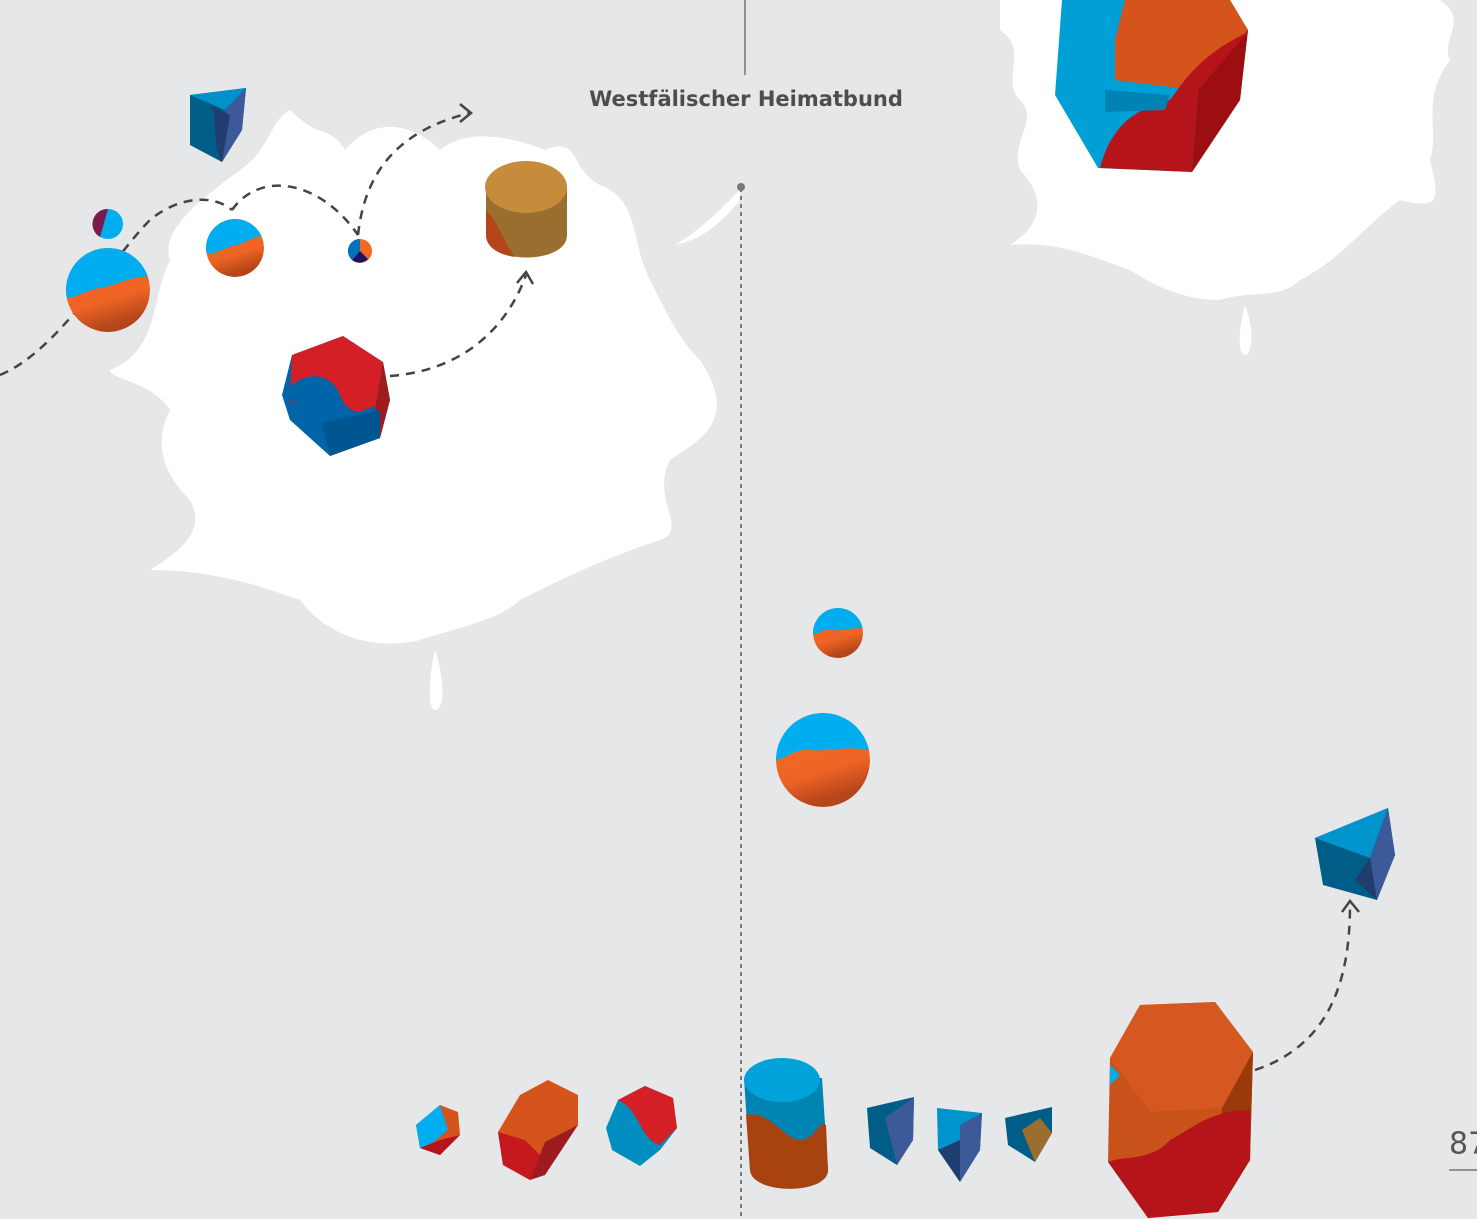 This screenshot has width=1477, height=1219. I want to click on divider-dot, so click(741, 187).